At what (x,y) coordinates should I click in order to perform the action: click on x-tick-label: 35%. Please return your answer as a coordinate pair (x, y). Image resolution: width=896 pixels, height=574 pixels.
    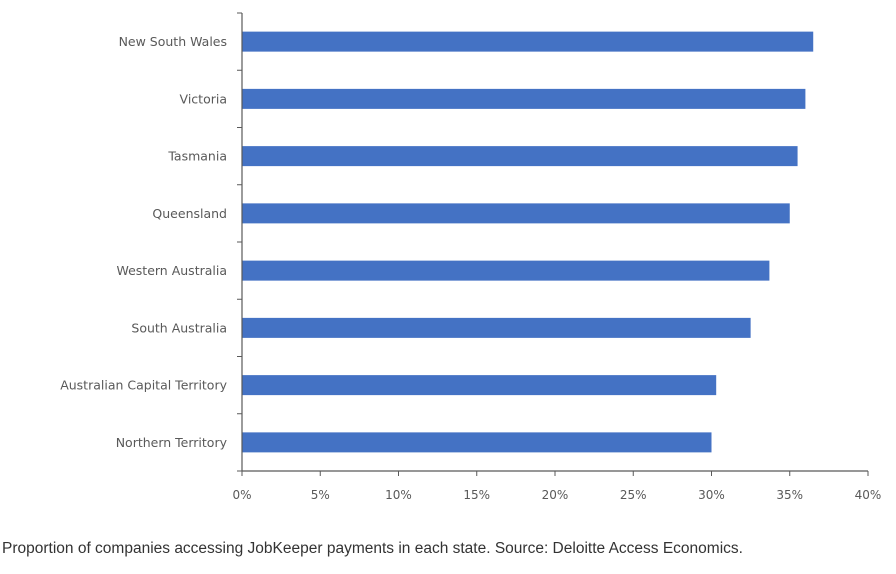
    Looking at the image, I should click on (789, 495).